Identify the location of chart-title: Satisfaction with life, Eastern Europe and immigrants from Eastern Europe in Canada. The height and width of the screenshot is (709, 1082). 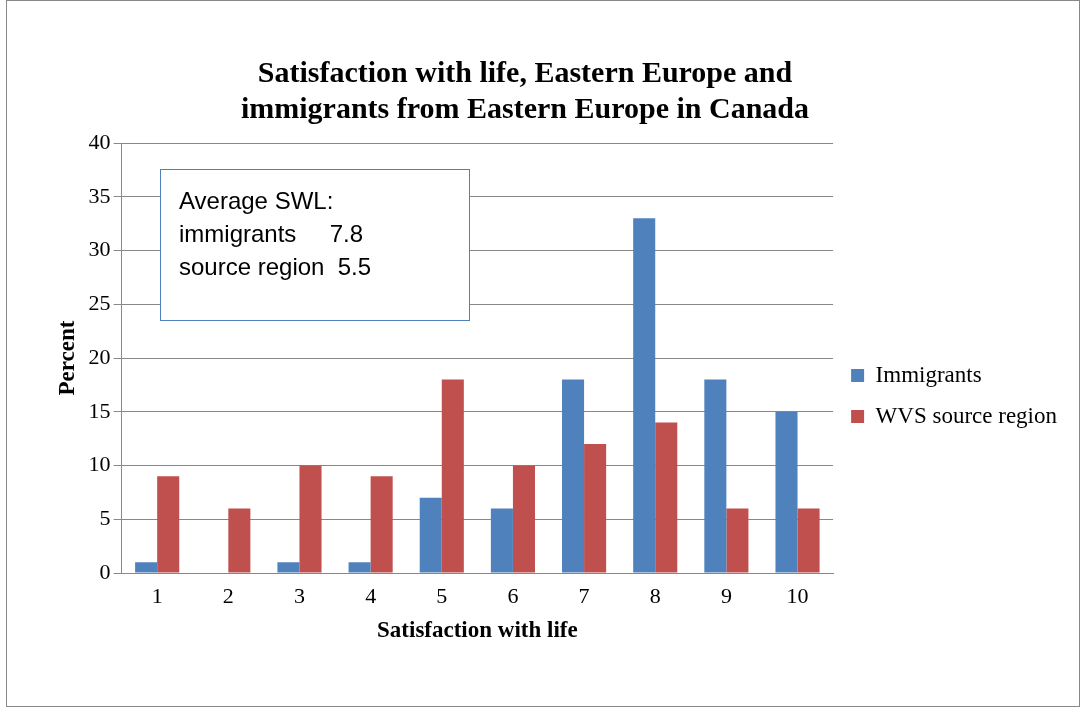
(525, 90).